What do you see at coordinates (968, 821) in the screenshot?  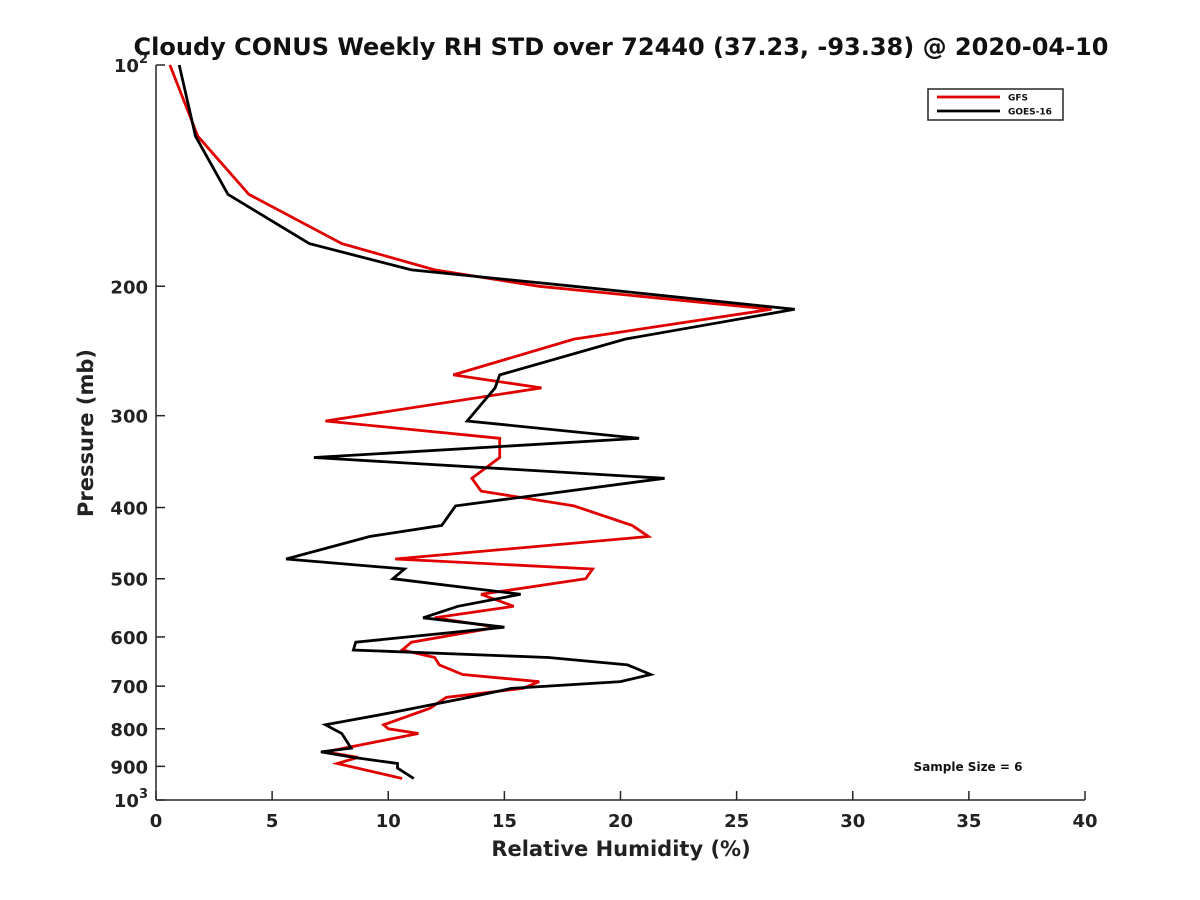 I see `x-tick-label: 35` at bounding box center [968, 821].